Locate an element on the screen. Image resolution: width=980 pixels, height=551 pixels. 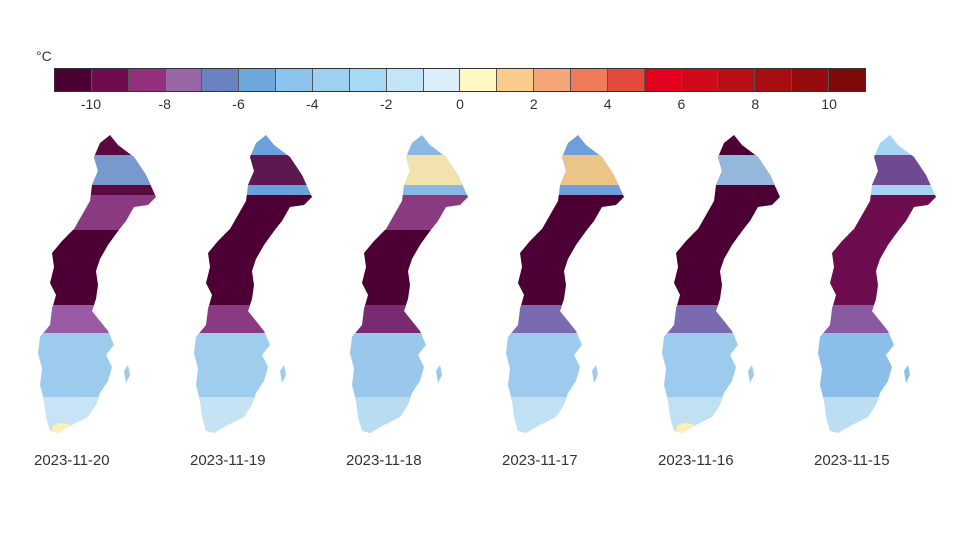
map-date-label: 2023-11-20 is located at coordinates (72, 460).